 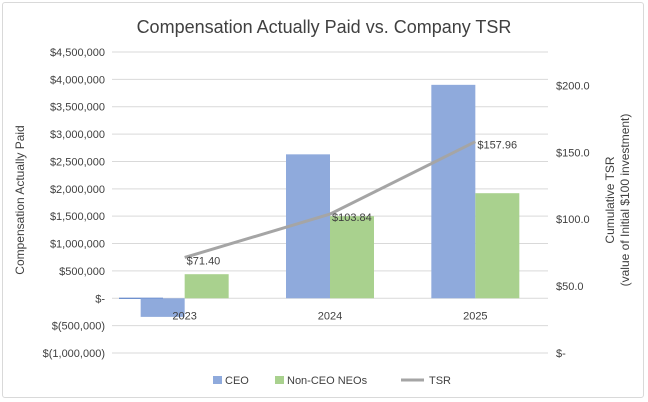 What do you see at coordinates (77, 53) in the screenshot?
I see `y-tick-label: $4,500,000` at bounding box center [77, 53].